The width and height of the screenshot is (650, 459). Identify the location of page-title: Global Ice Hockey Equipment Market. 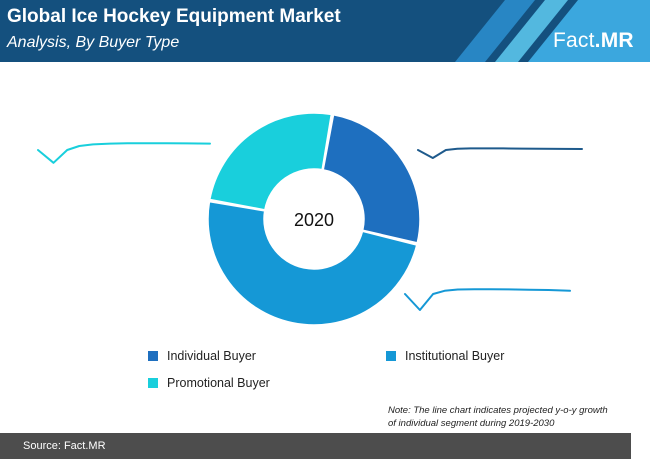
(174, 16).